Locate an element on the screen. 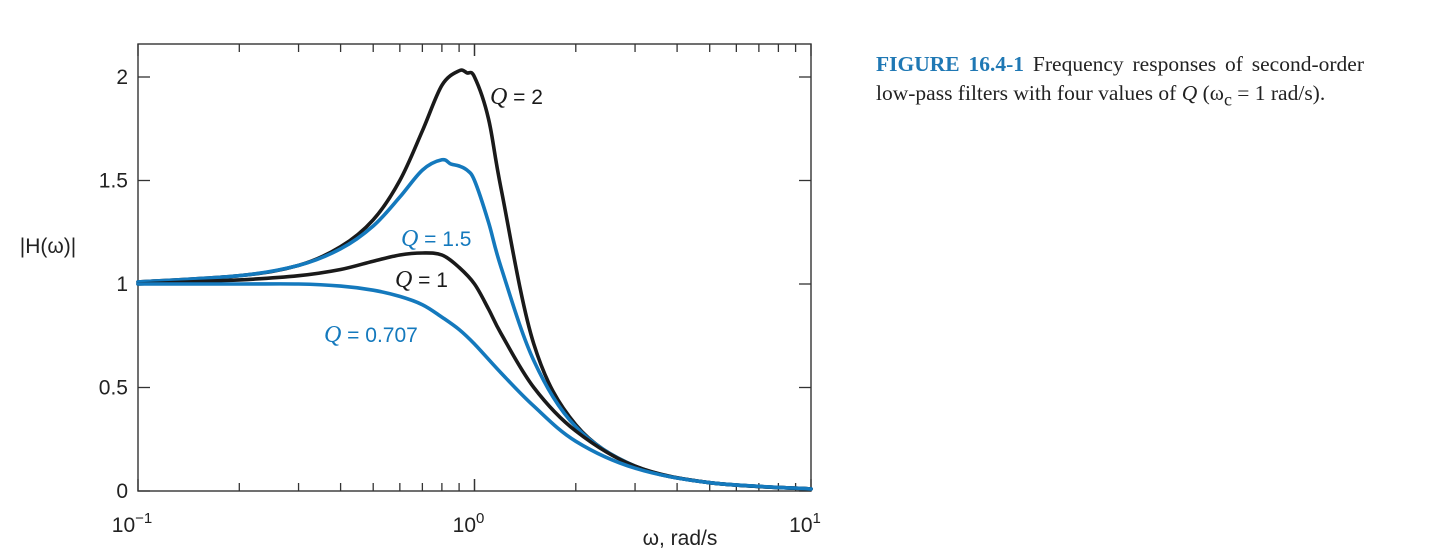 The image size is (1432, 560). y-tick-label: 0.5 is located at coordinates (113, 388).